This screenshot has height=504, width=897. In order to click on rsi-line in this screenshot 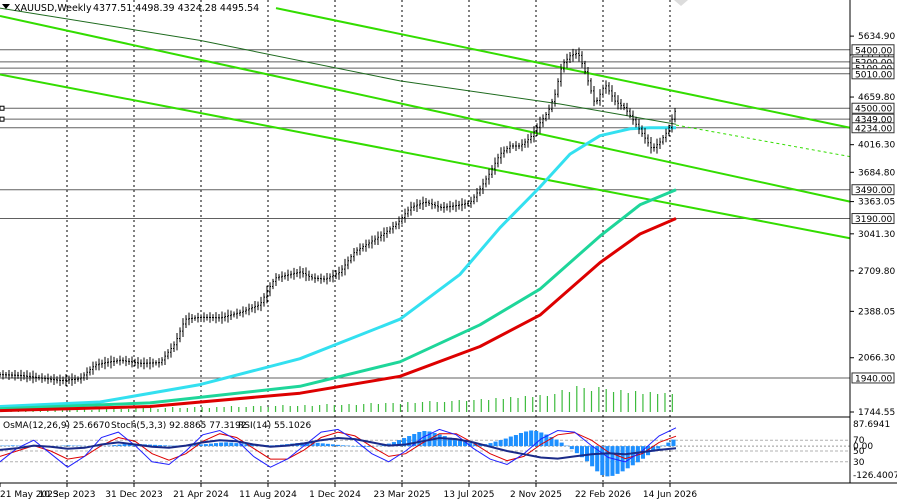, I will do `click(338, 448)`.